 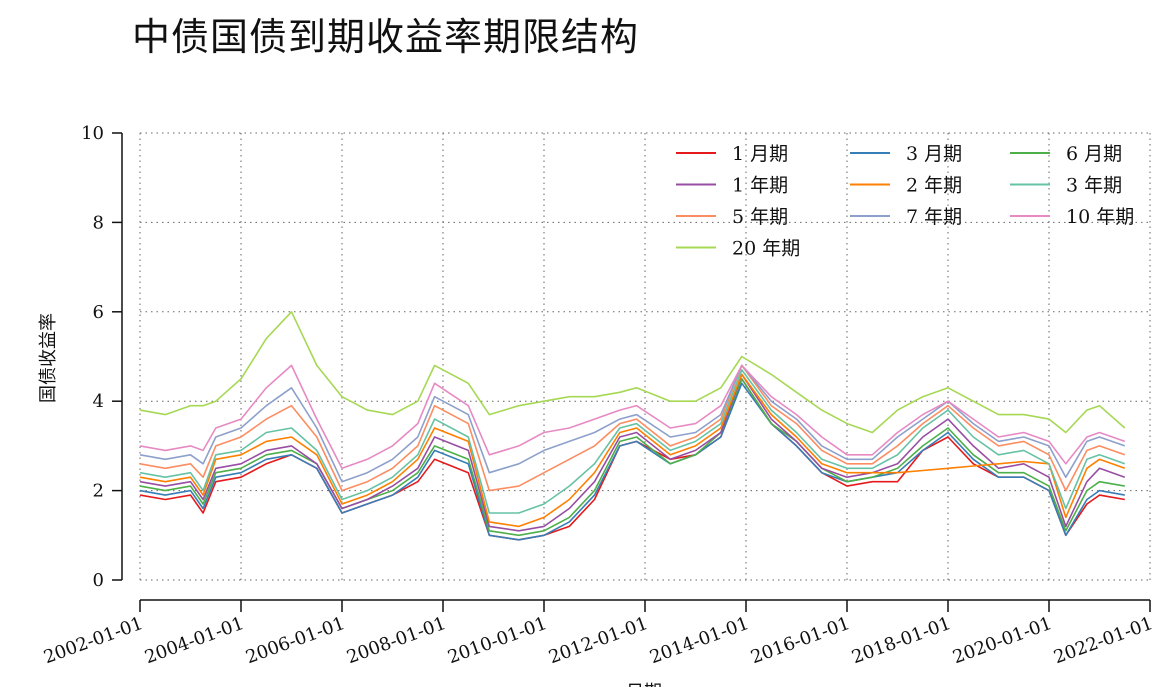 What do you see at coordinates (760, 217) in the screenshot?
I see `legend-label: 5 年期` at bounding box center [760, 217].